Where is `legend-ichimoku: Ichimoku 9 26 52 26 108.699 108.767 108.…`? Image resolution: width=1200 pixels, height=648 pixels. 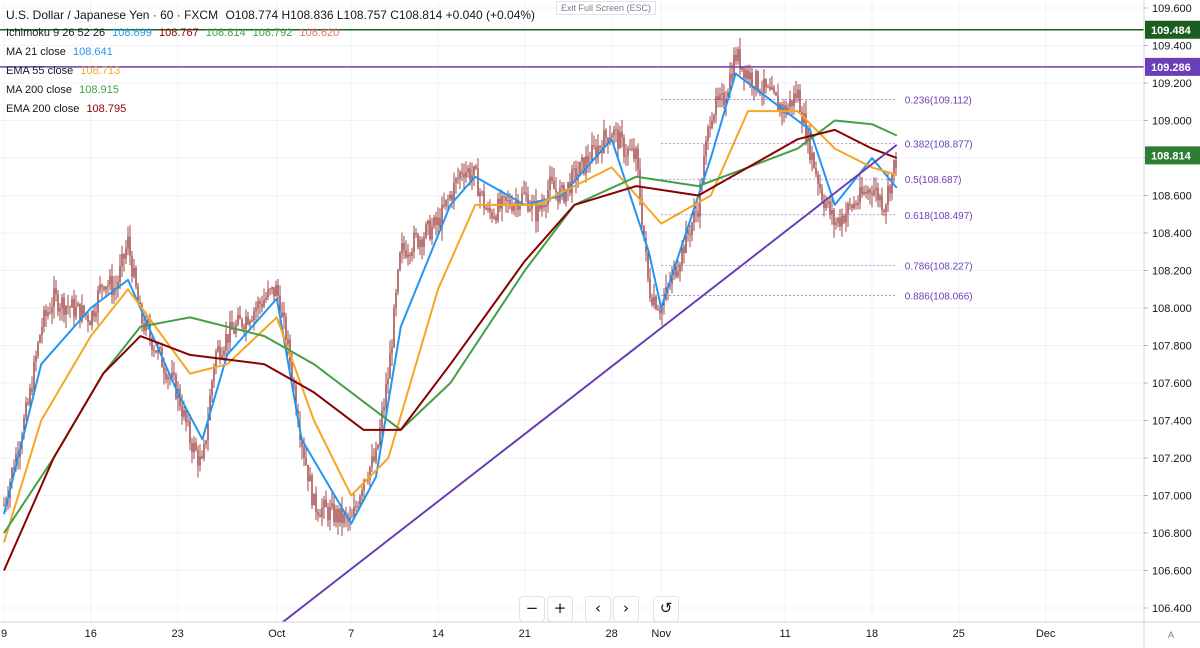 legend-ichimoku: Ichimoku 9 26 52 26 108.699 108.767 108.… is located at coordinates (174, 33).